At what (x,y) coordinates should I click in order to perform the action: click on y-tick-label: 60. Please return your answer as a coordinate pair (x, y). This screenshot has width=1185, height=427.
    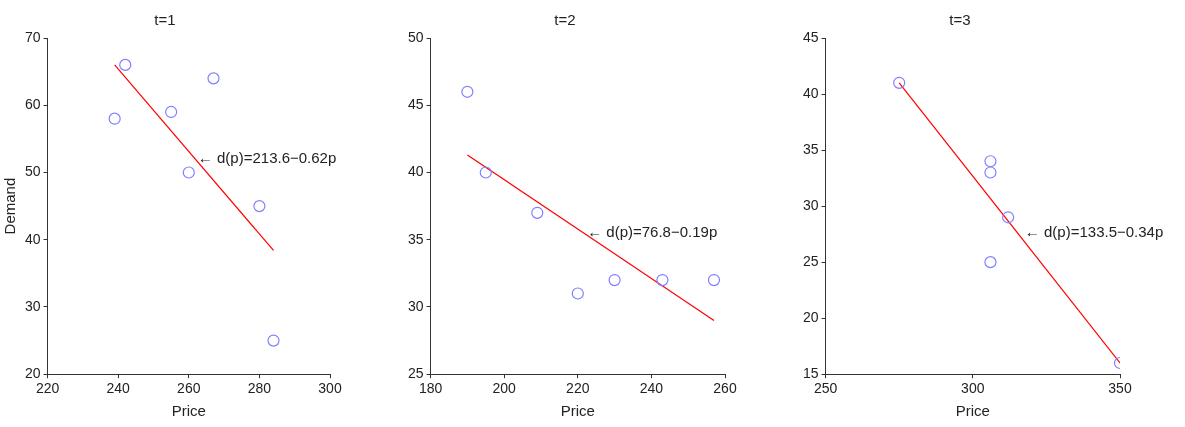
    Looking at the image, I should click on (32, 104).